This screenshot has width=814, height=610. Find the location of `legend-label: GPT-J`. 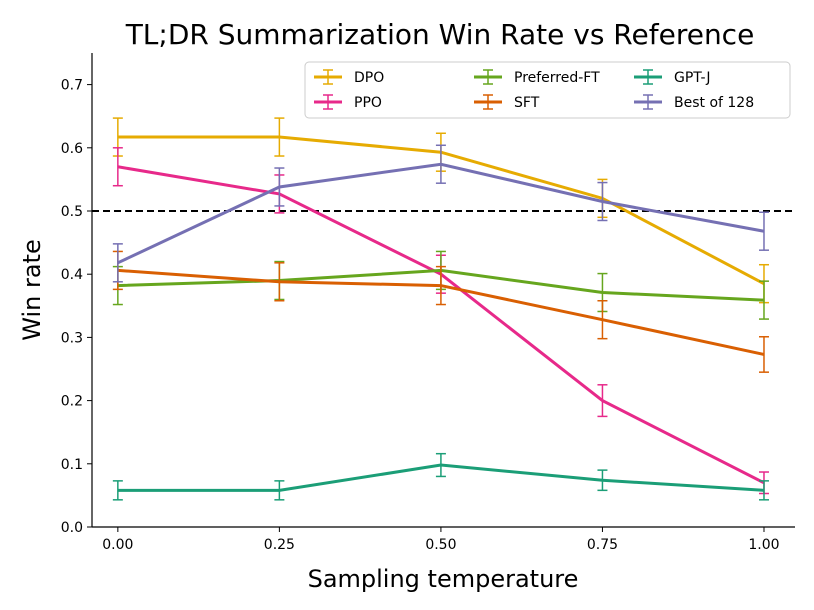

legend-label: GPT-J is located at coordinates (692, 78).